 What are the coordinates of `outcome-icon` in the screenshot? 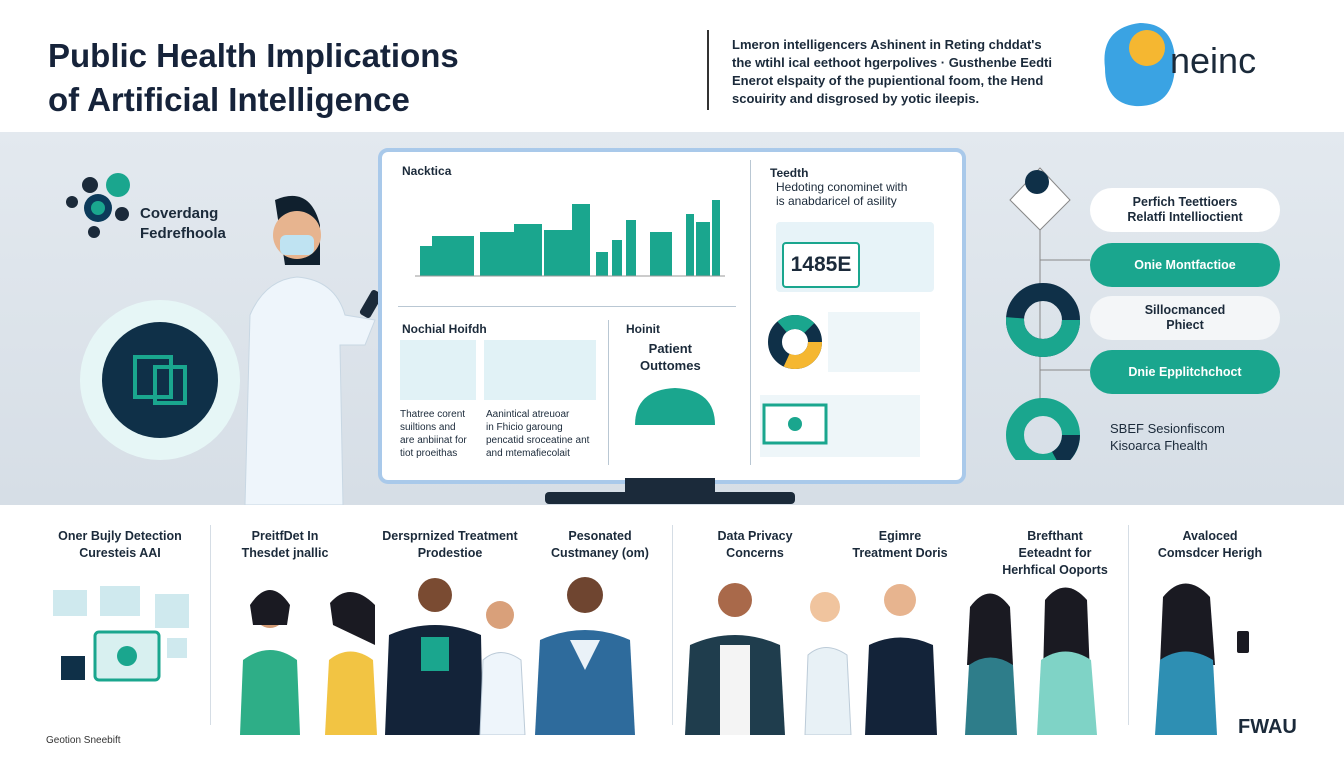 It's located at (675, 406).